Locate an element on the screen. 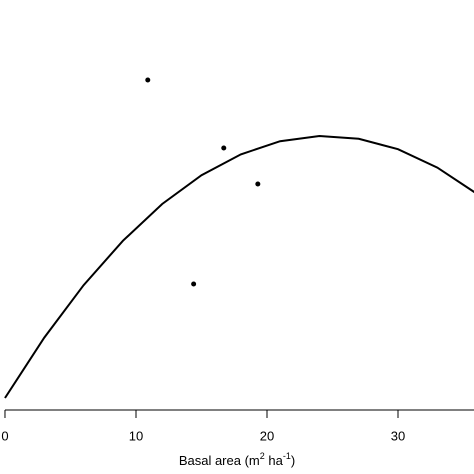 The image size is (474, 474). x-tick-label: 10 is located at coordinates (136, 435).